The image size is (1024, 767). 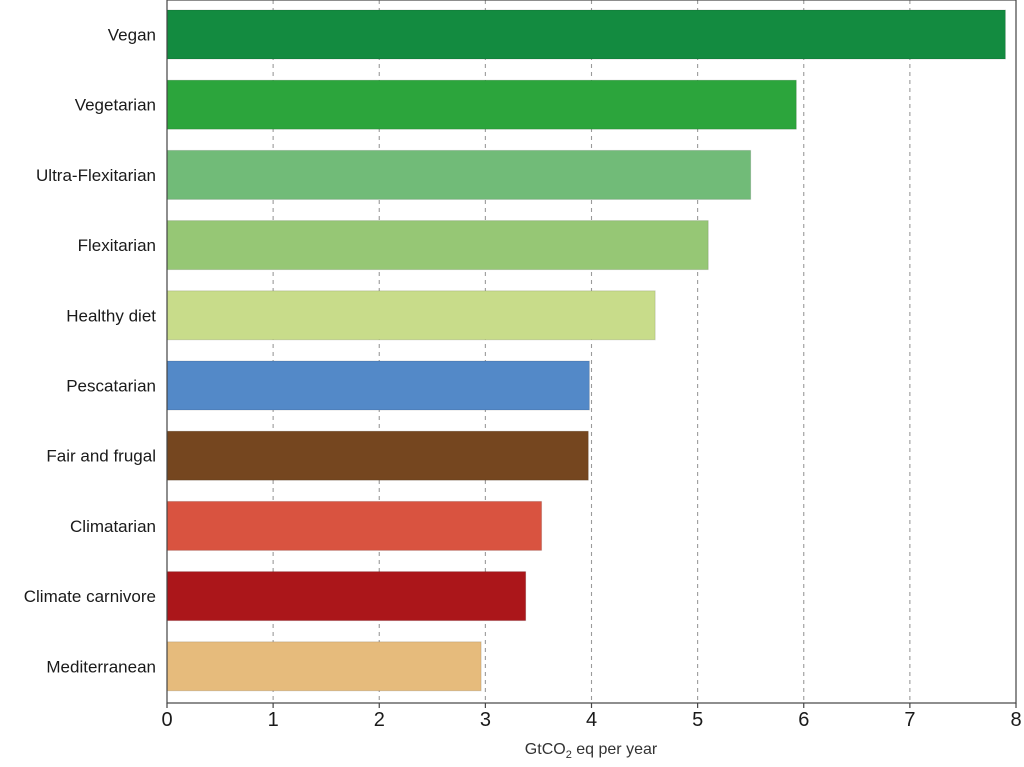 What do you see at coordinates (90, 596) in the screenshot?
I see `category-label: Climate carnivore` at bounding box center [90, 596].